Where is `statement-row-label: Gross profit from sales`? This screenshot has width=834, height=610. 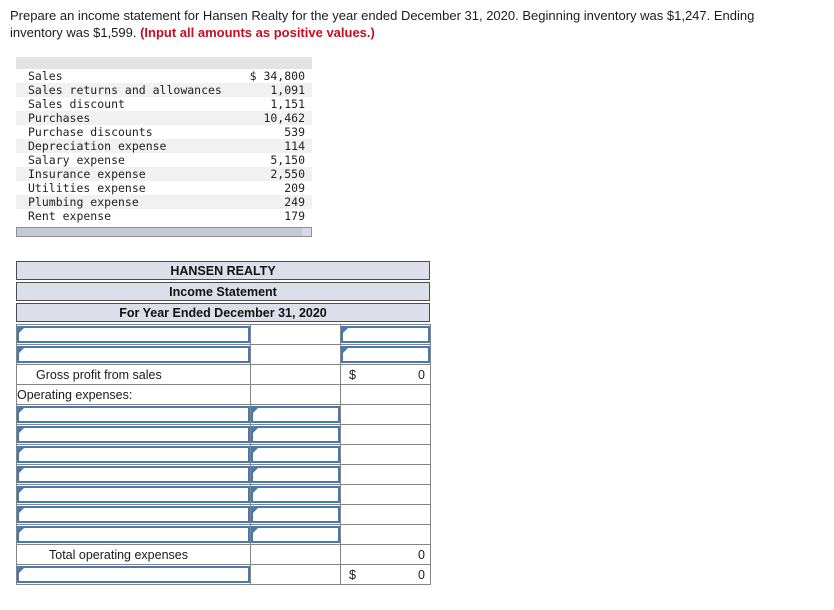
statement-row-label: Gross profit from sales is located at coordinates (133, 374).